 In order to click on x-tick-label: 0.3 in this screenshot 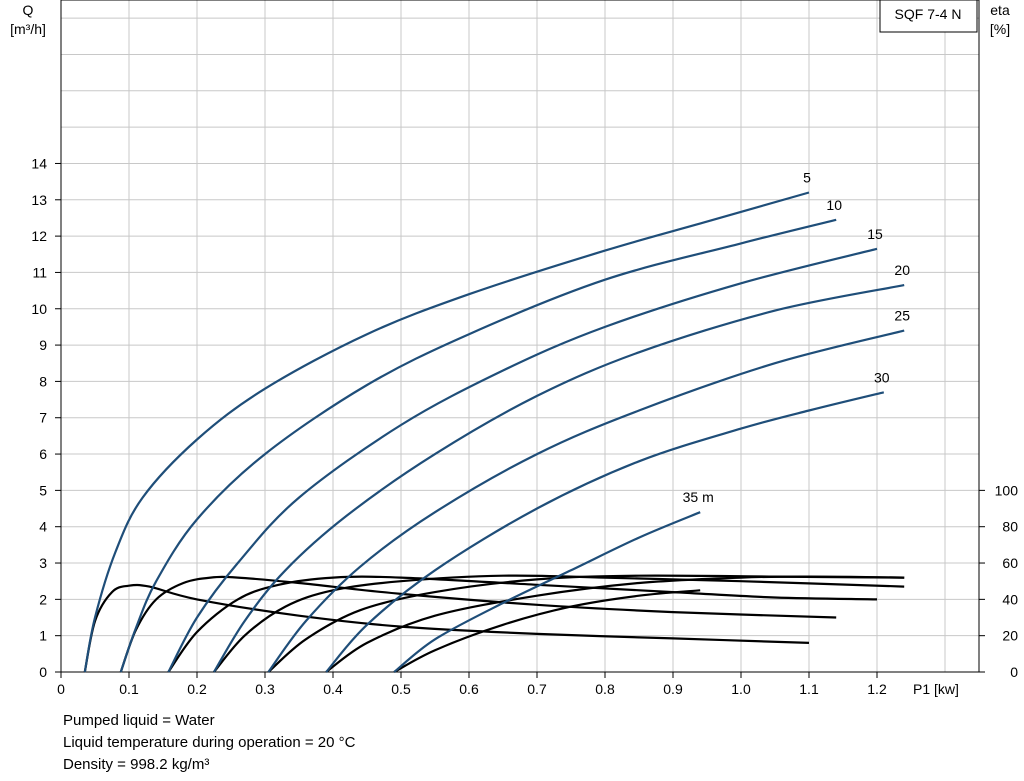, I will do `click(265, 689)`.